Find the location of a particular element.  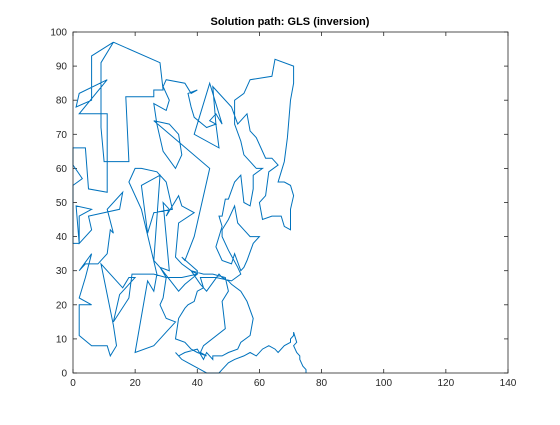

y-tick-label: 70 is located at coordinates (62, 135).